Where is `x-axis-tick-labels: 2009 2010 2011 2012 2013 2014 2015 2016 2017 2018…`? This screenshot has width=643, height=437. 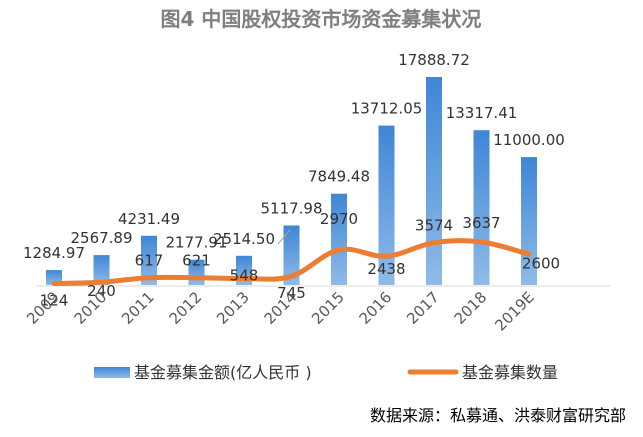 x-axis-tick-labels: 2009 2010 2011 2012 2013 2014 2015 2016 2017 2018… is located at coordinates (280, 311).